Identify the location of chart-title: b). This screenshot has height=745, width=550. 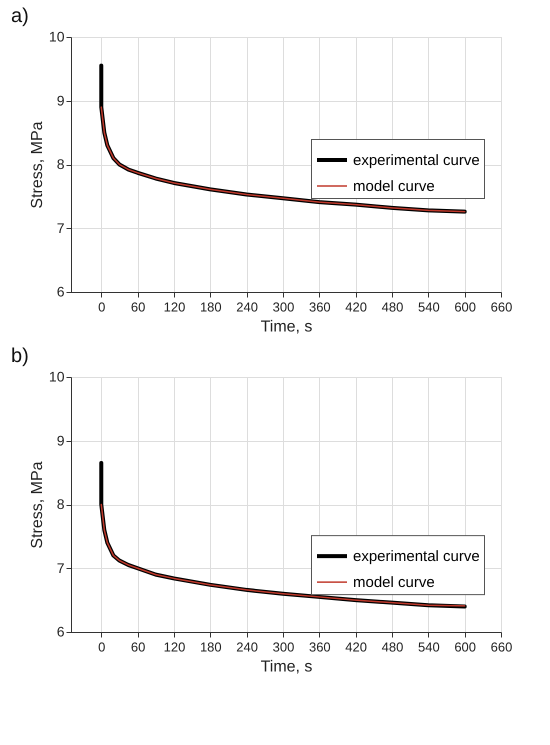
(20, 356).